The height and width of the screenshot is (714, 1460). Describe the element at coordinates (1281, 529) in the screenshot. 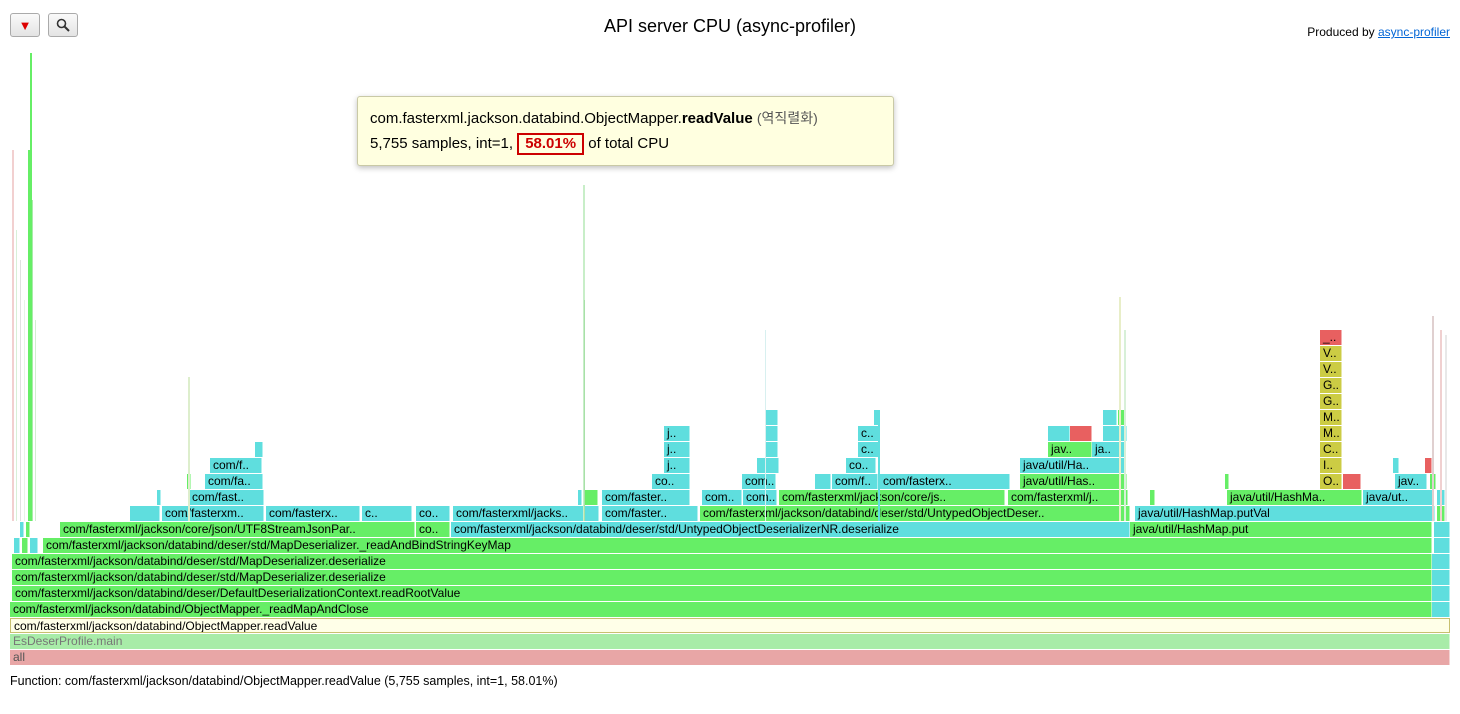

I see `frame-hashmap-put: java/util/HashMap.put` at that location.